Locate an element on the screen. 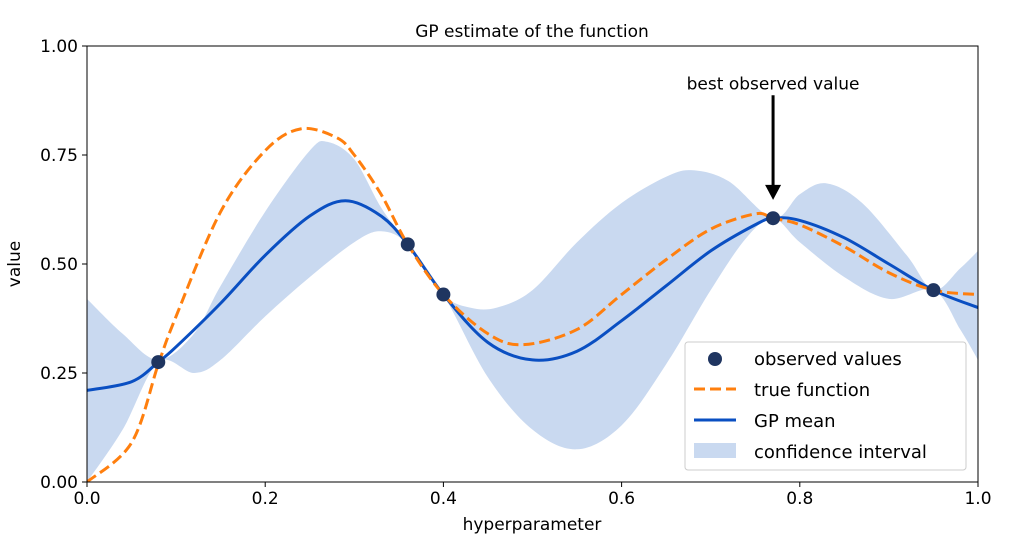 The width and height of the screenshot is (1026, 555). legend-observed-label: observed values is located at coordinates (828, 359).